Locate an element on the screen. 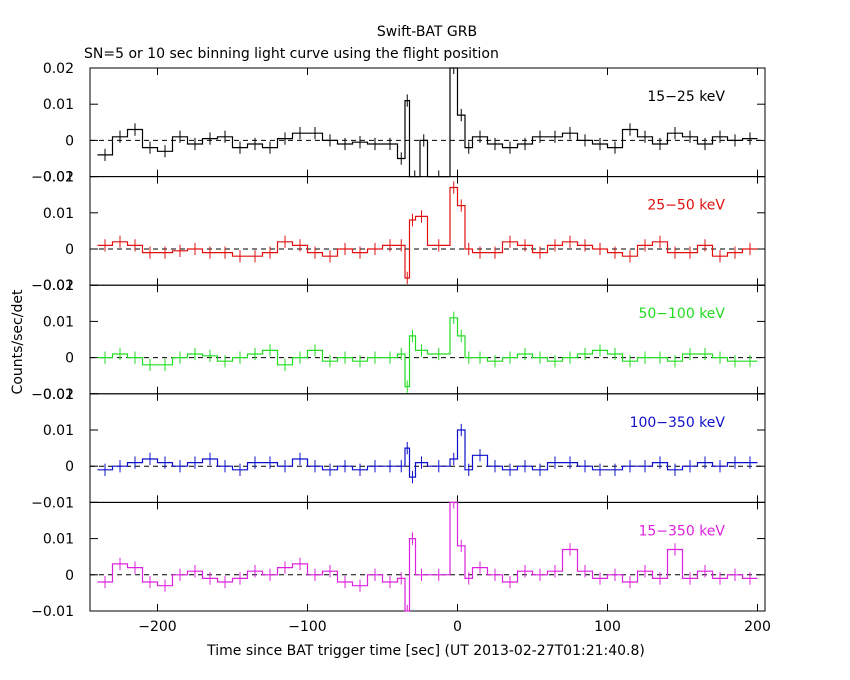  x-tick-label-0: −200 is located at coordinates (157, 627).